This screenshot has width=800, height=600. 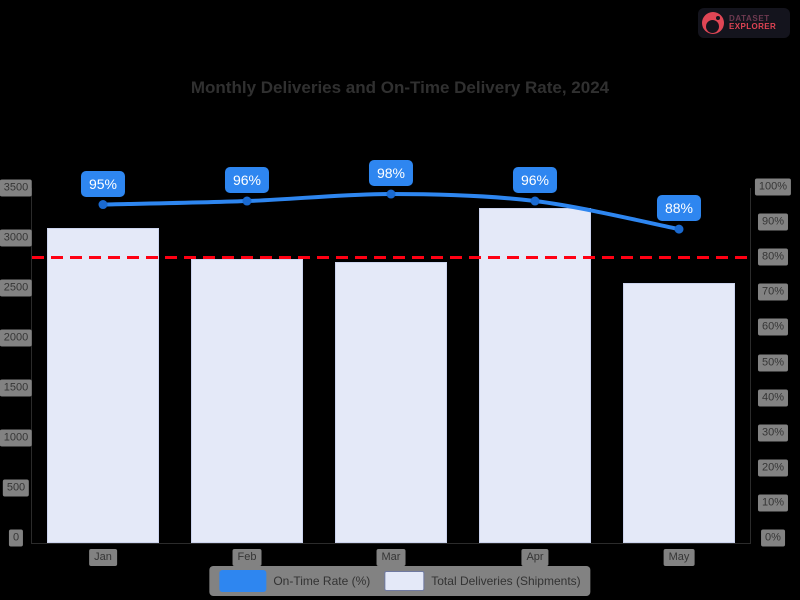 What do you see at coordinates (713, 23) in the screenshot?
I see `logo-icon` at bounding box center [713, 23].